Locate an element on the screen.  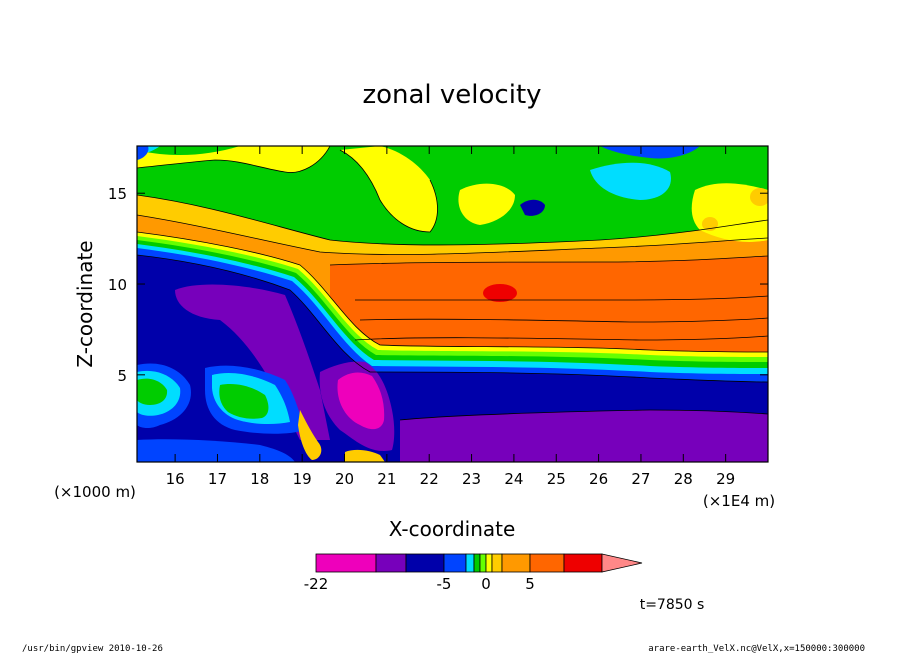
colorbar-label: 5 is located at coordinates (530, 584).